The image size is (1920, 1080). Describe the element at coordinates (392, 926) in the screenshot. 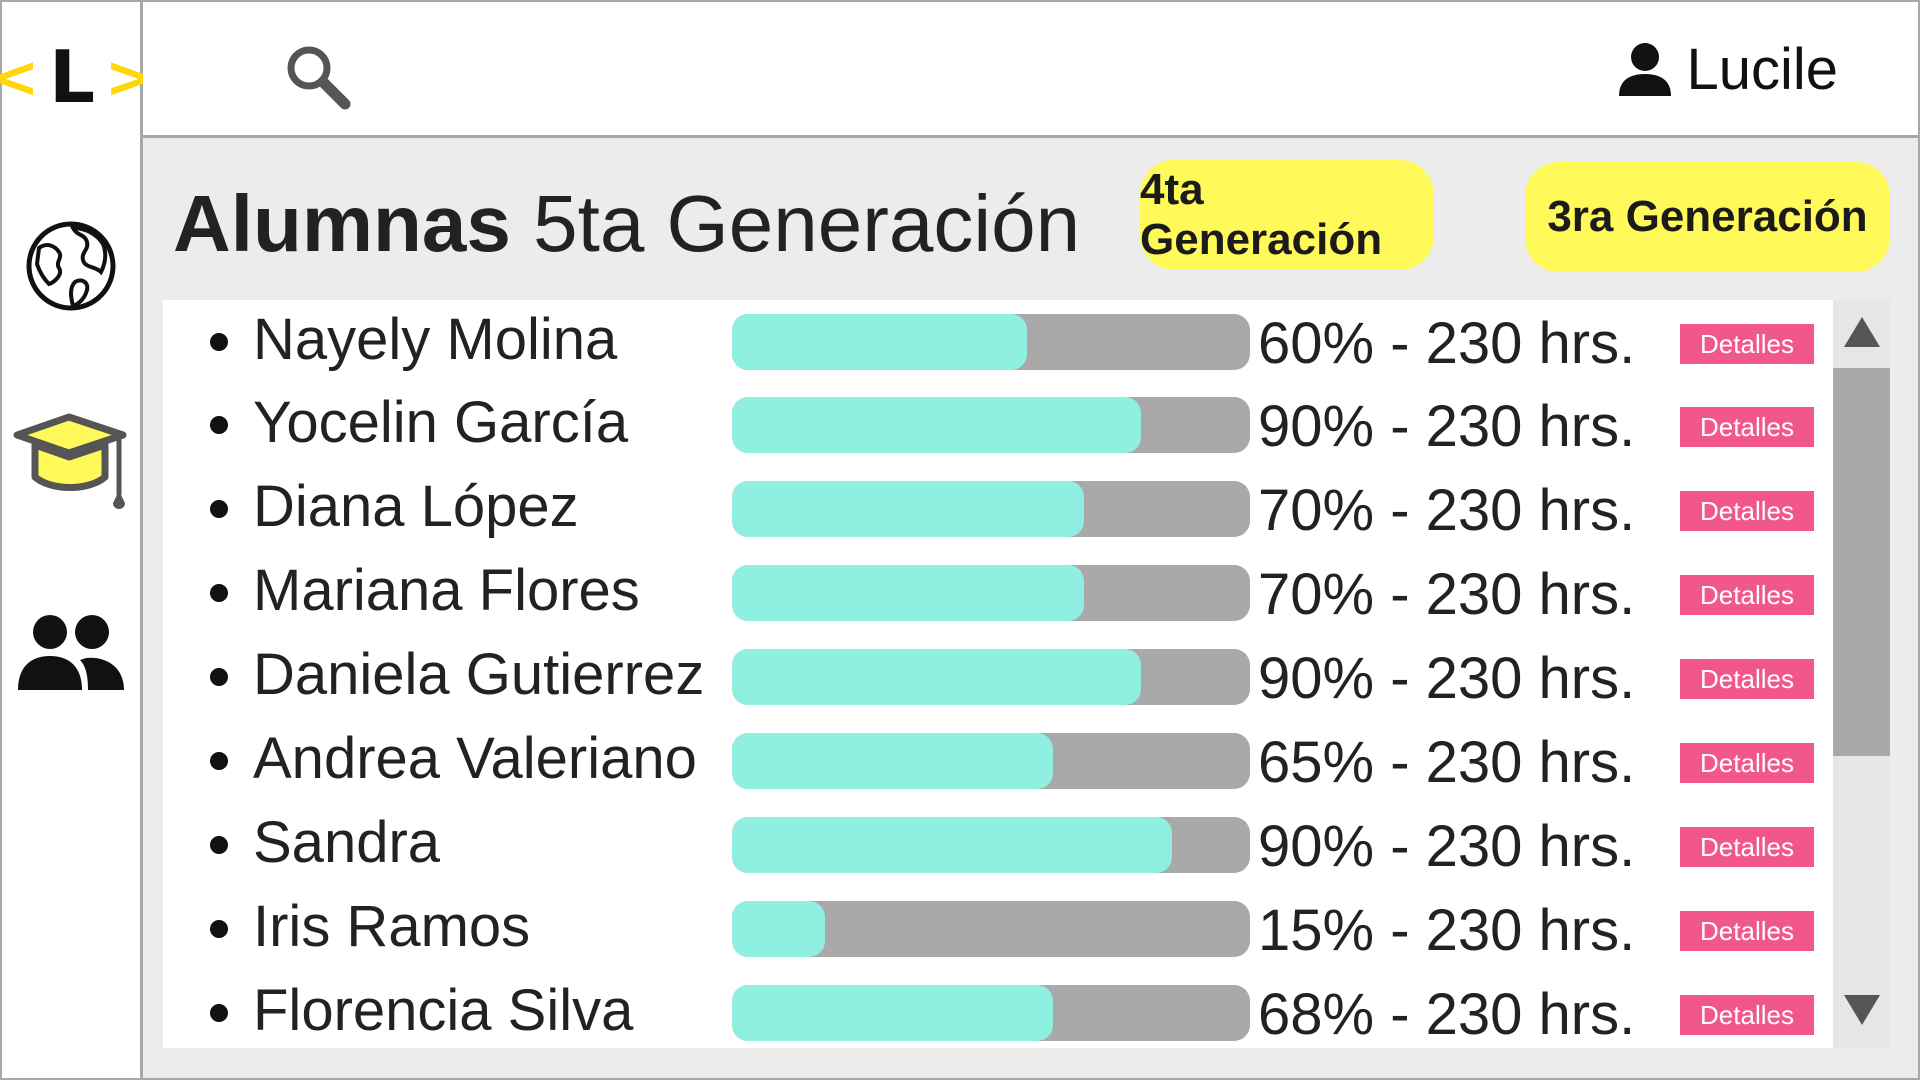

I see `student-name: Iris Ramos` at that location.